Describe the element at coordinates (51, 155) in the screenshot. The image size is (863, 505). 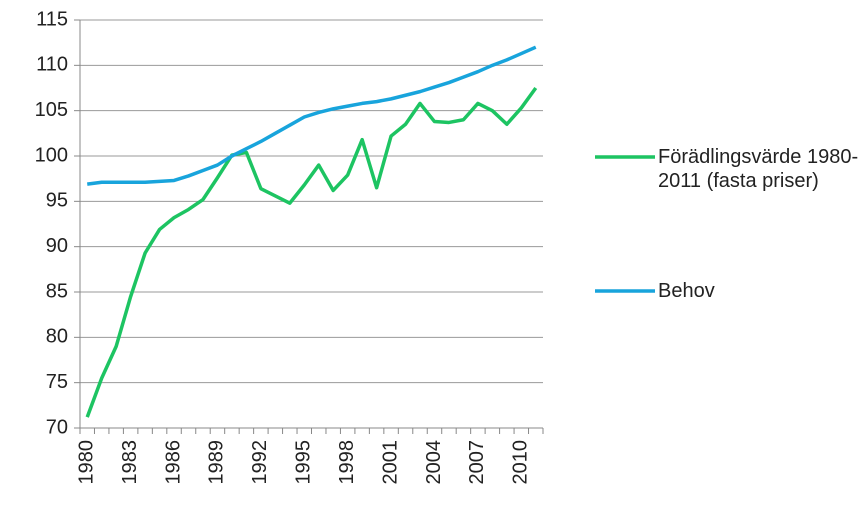
I see `y-tick-label: 100` at that location.